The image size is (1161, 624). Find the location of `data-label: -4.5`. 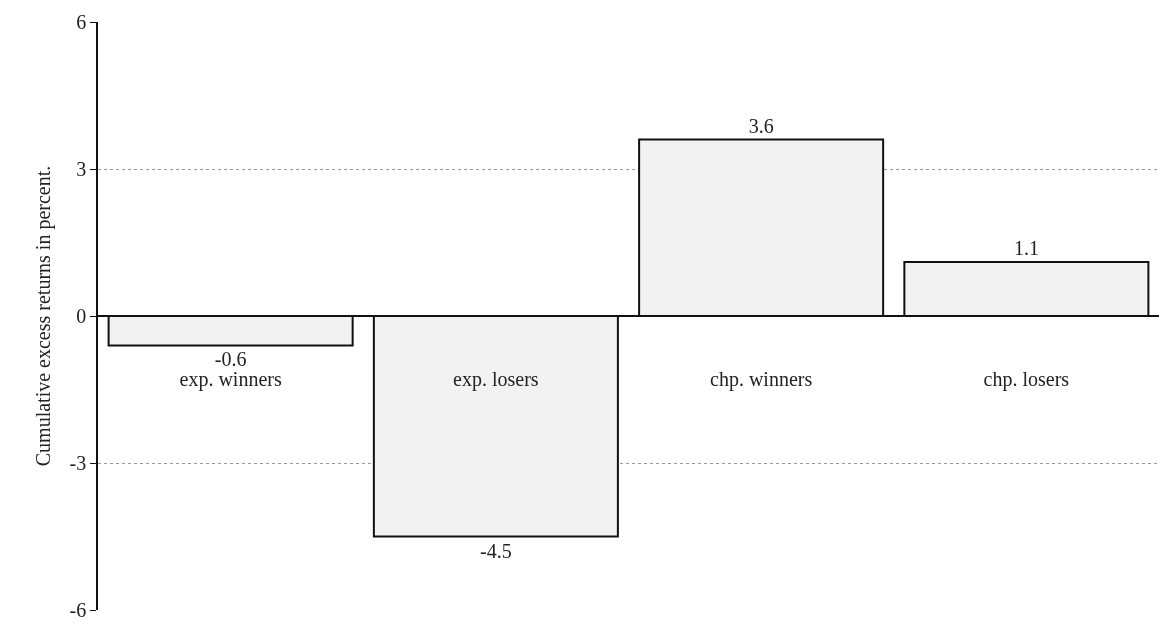

data-label: -4.5 is located at coordinates (496, 550).